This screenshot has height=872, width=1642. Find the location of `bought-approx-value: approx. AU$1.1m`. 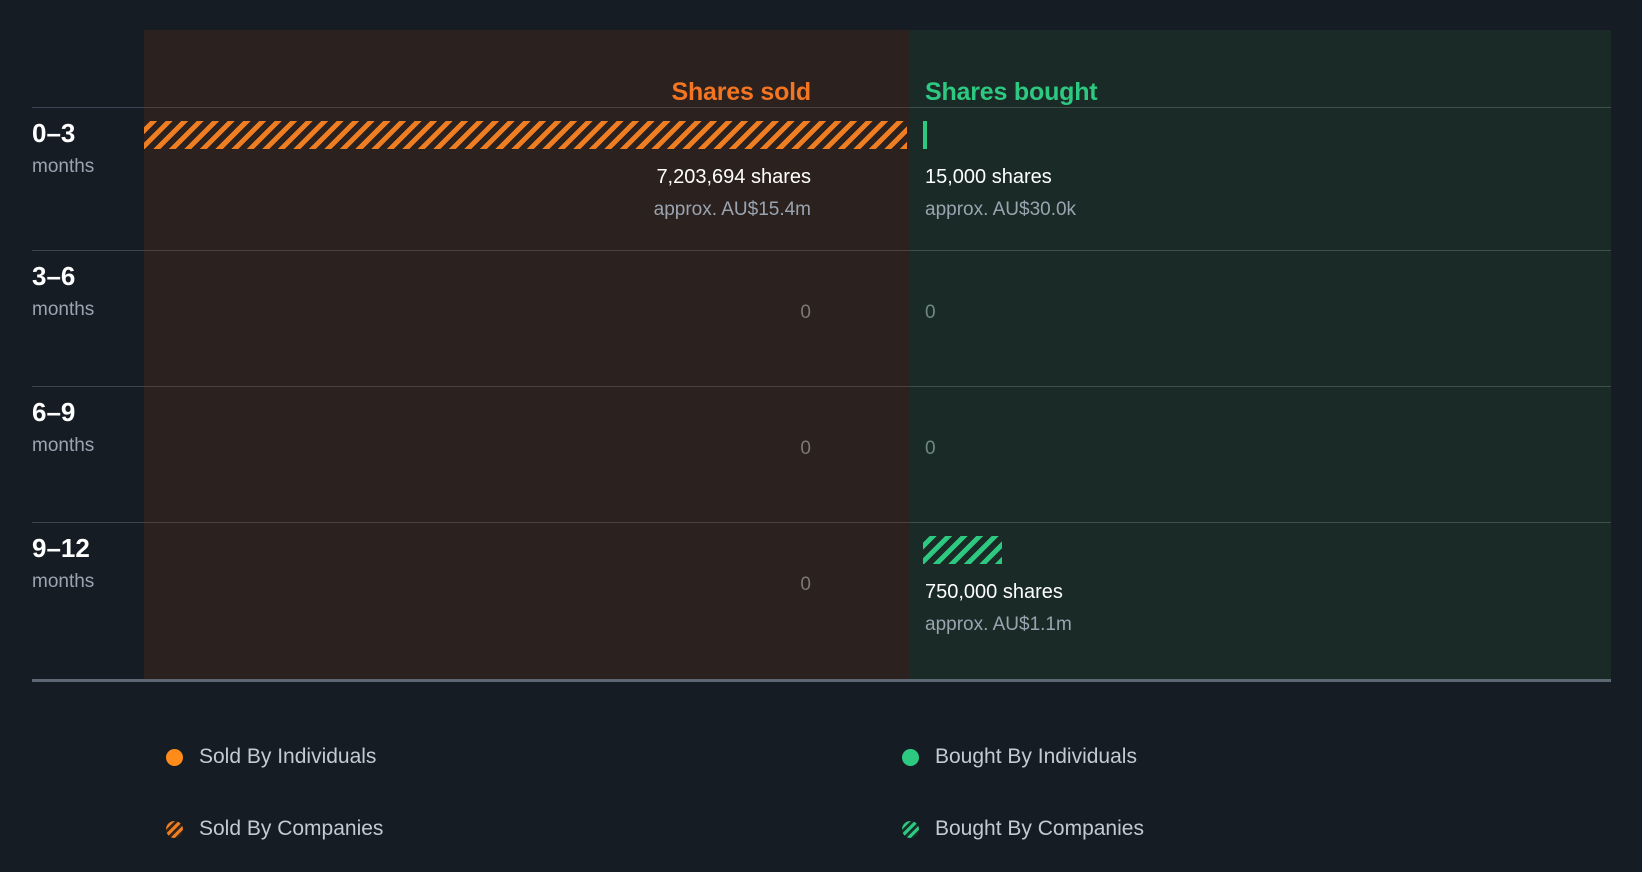

bought-approx-value: approx. AU$1.1m is located at coordinates (998, 624).